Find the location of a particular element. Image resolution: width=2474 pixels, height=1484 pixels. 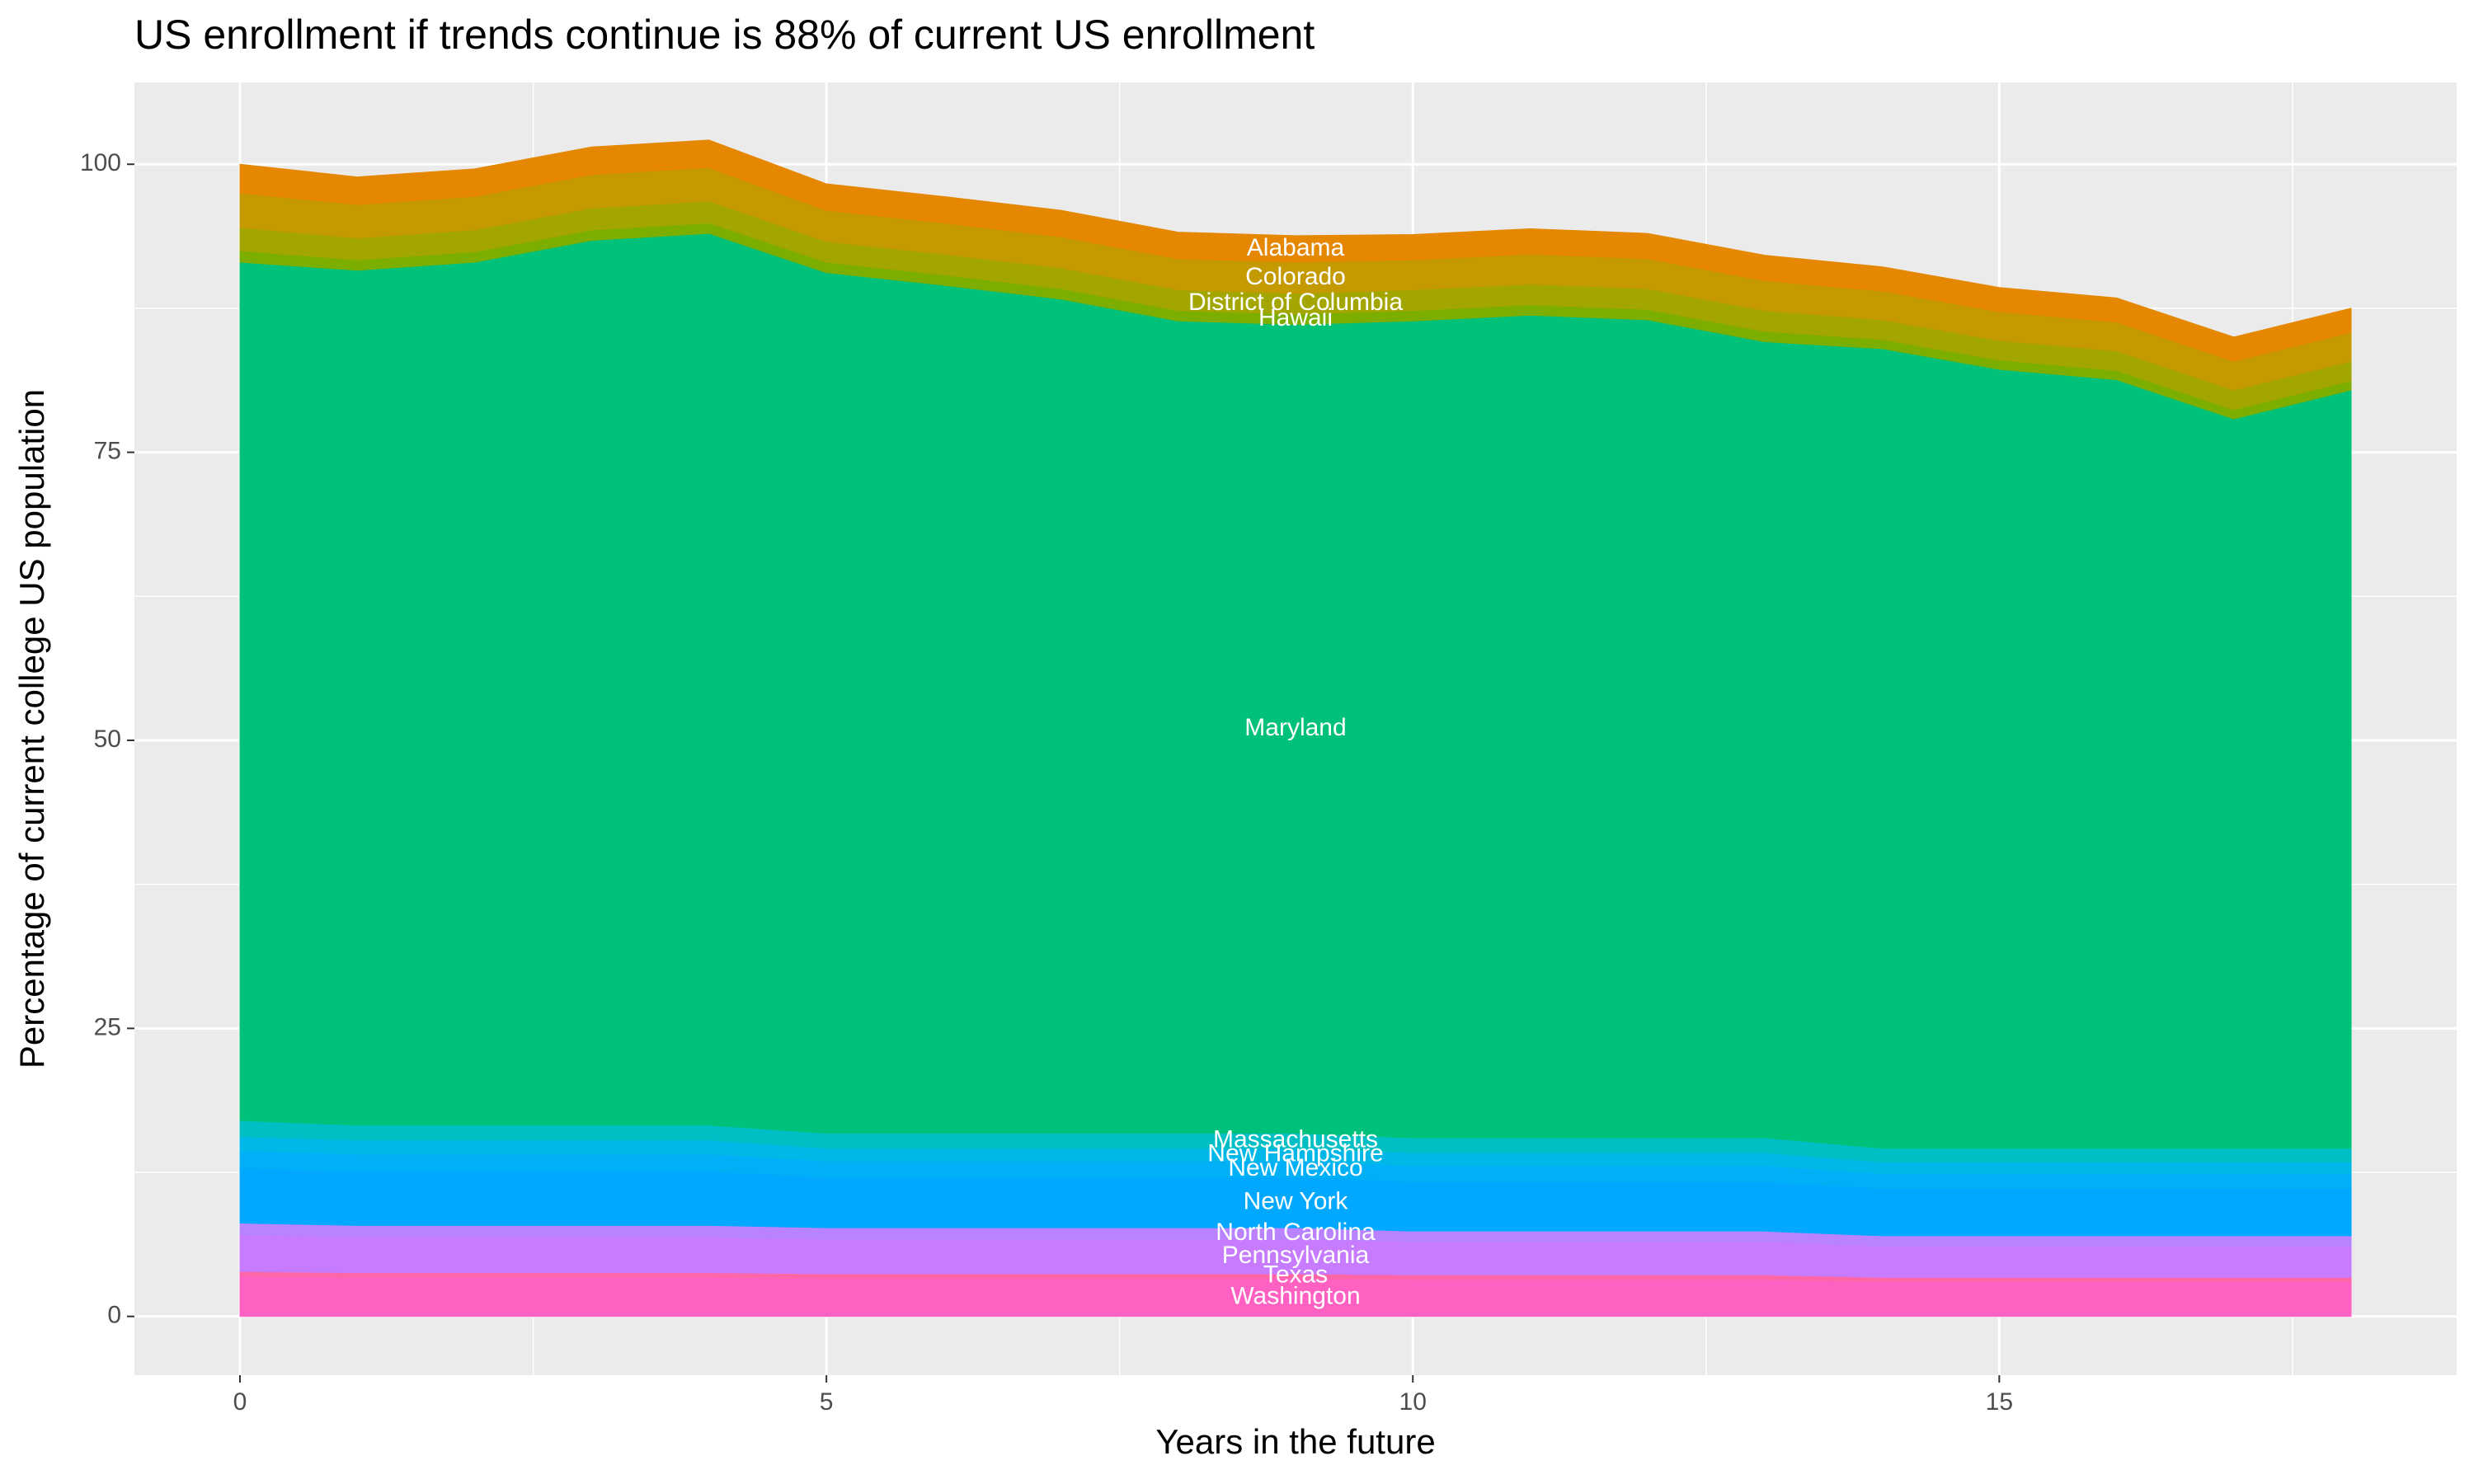

x-tick-label: 10 is located at coordinates (1413, 1402).